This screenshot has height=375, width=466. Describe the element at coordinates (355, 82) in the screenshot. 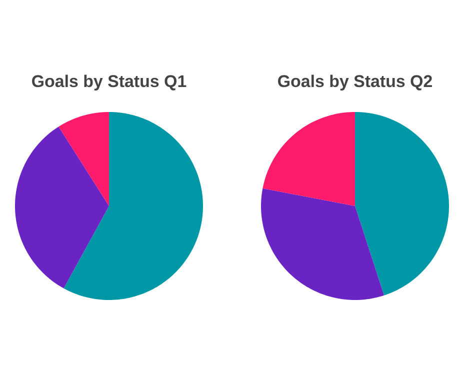

I see `chart-title: Goals by Status Q2` at that location.